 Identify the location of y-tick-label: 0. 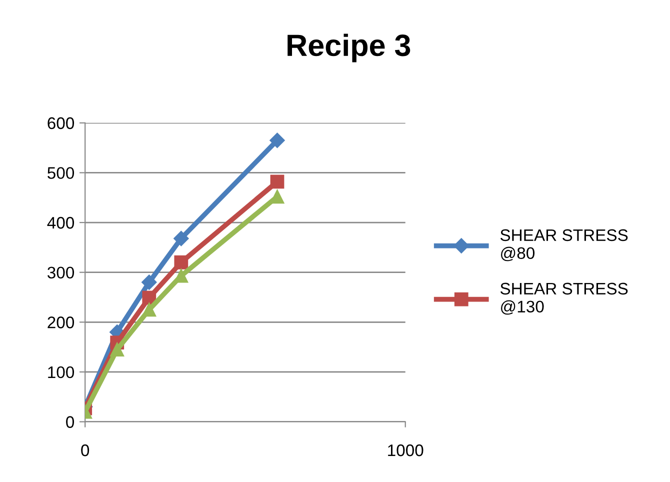
(70, 422).